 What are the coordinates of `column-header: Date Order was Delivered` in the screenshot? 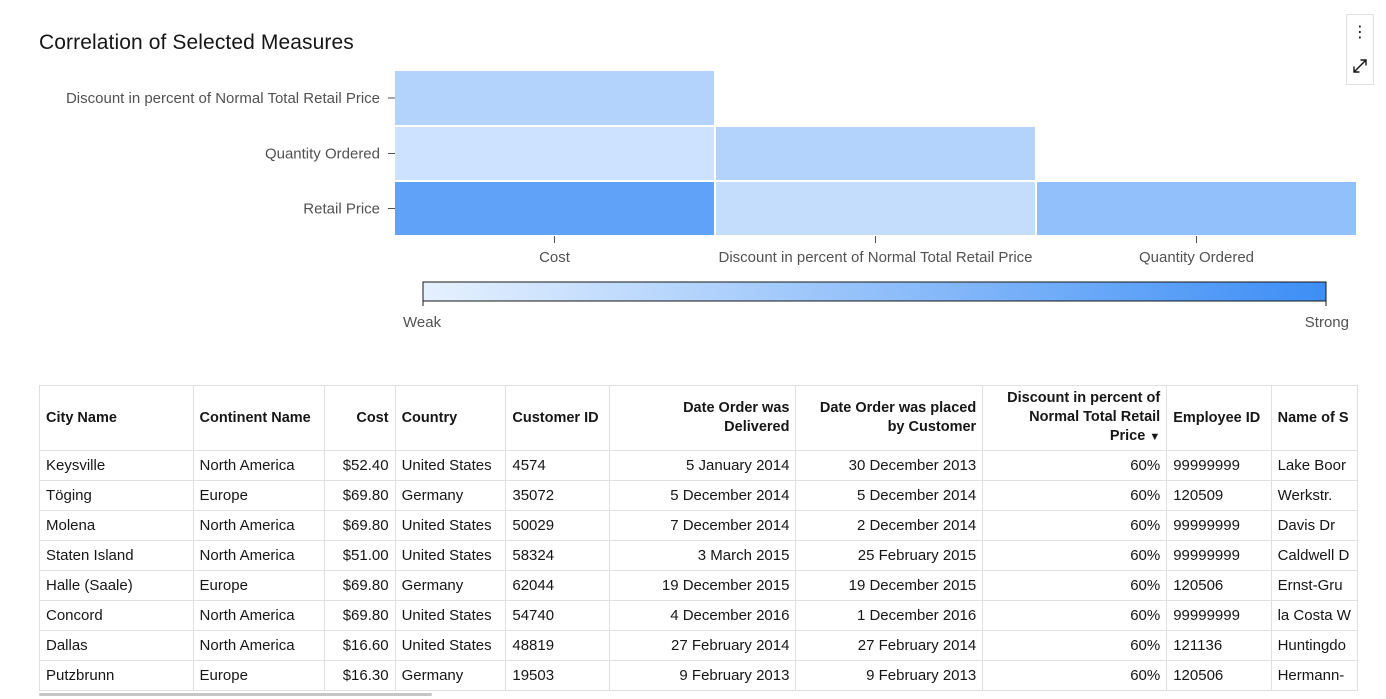 It's located at (702, 418).